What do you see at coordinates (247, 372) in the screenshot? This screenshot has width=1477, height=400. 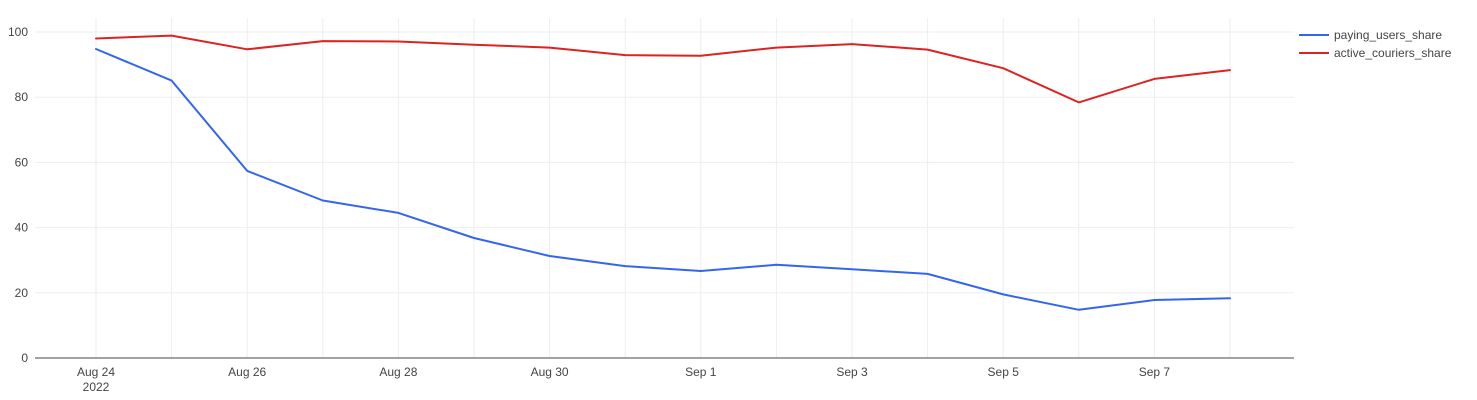 I see `x-tick-label: Aug 26` at bounding box center [247, 372].